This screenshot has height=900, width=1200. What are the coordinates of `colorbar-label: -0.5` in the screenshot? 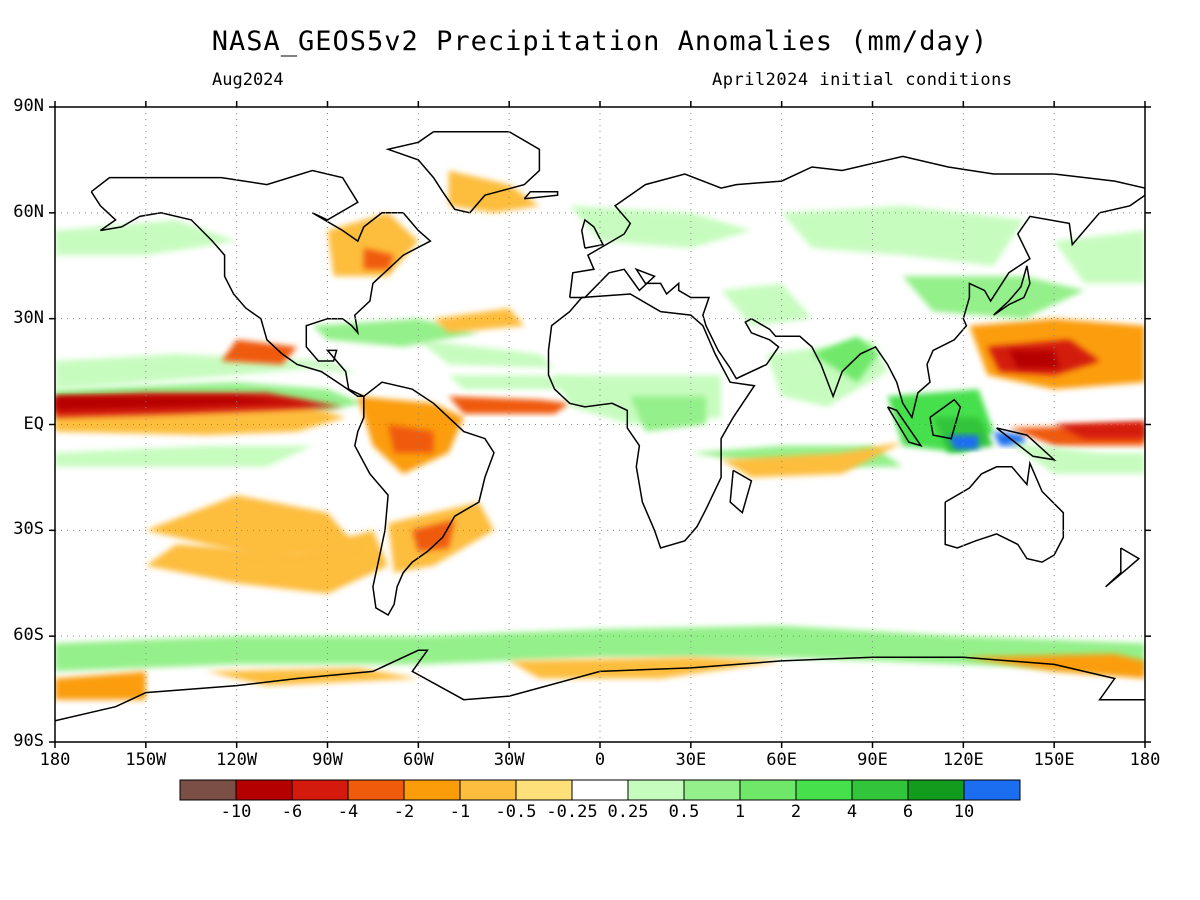 It's located at (516, 812).